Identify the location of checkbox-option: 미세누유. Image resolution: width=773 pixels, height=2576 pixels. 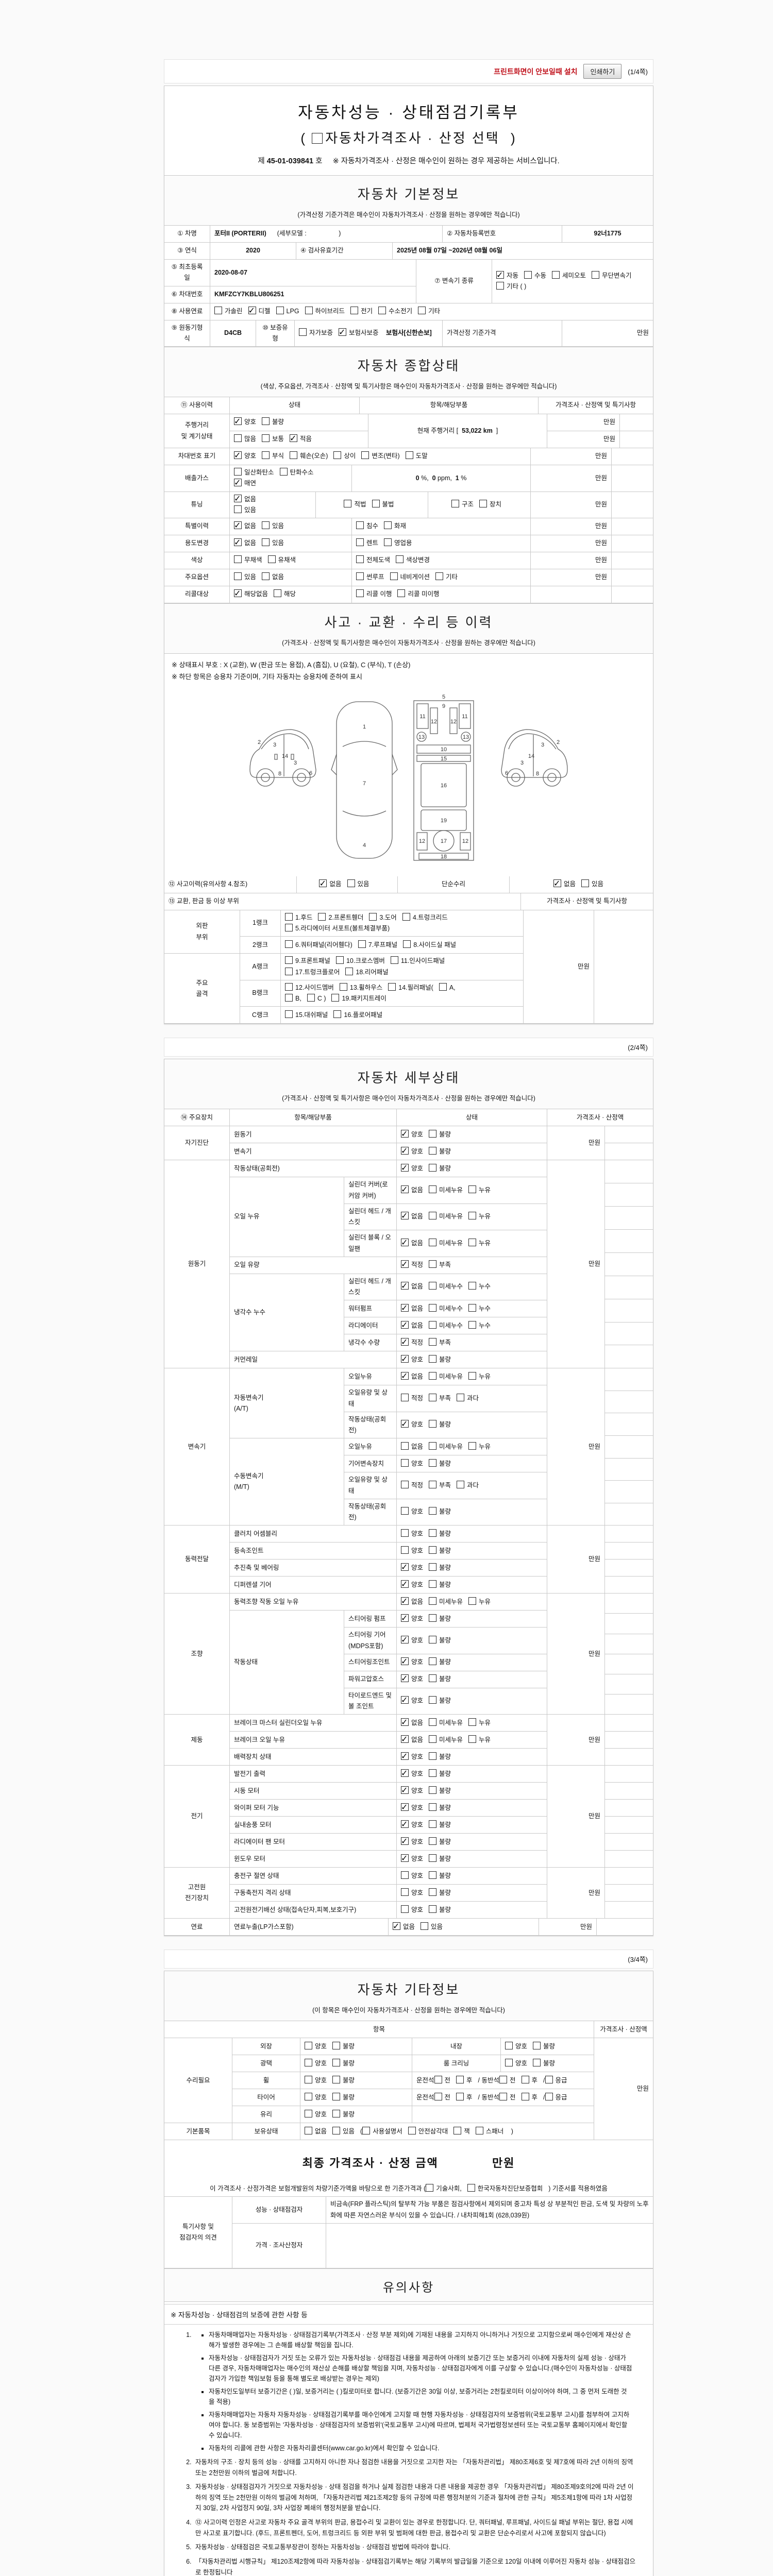
(446, 1446).